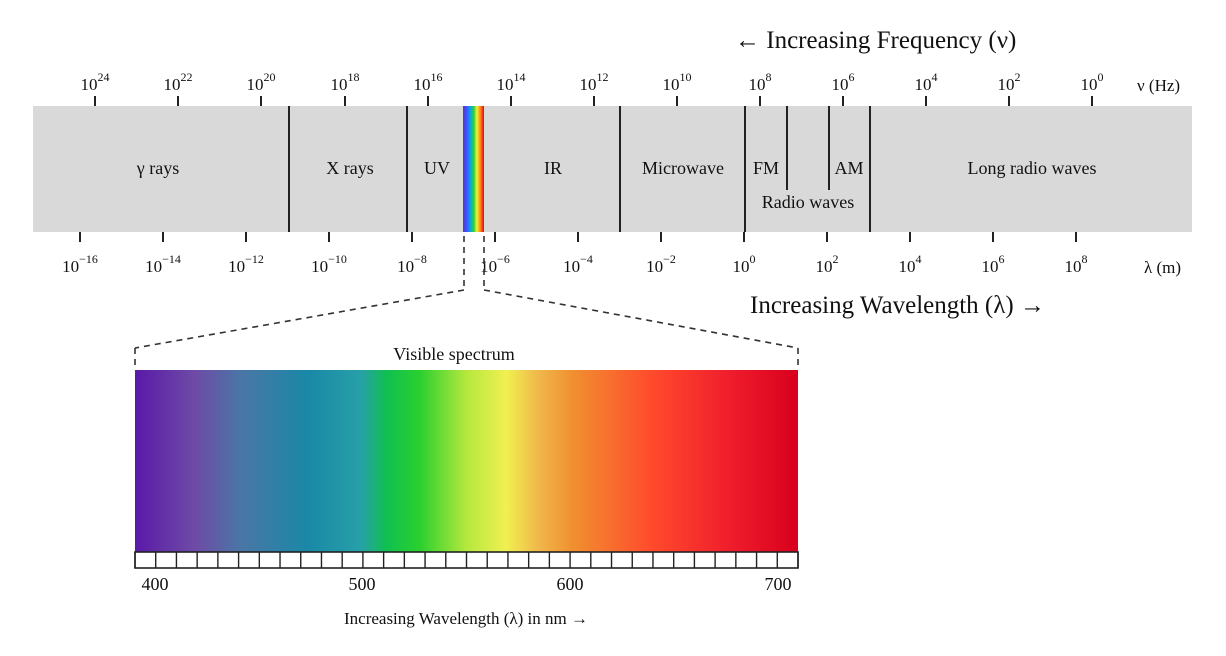 The height and width of the screenshot is (656, 1226). Describe the element at coordinates (329, 264) in the screenshot. I see `wavelength-tick-label: 10⁻¹⁰` at that location.